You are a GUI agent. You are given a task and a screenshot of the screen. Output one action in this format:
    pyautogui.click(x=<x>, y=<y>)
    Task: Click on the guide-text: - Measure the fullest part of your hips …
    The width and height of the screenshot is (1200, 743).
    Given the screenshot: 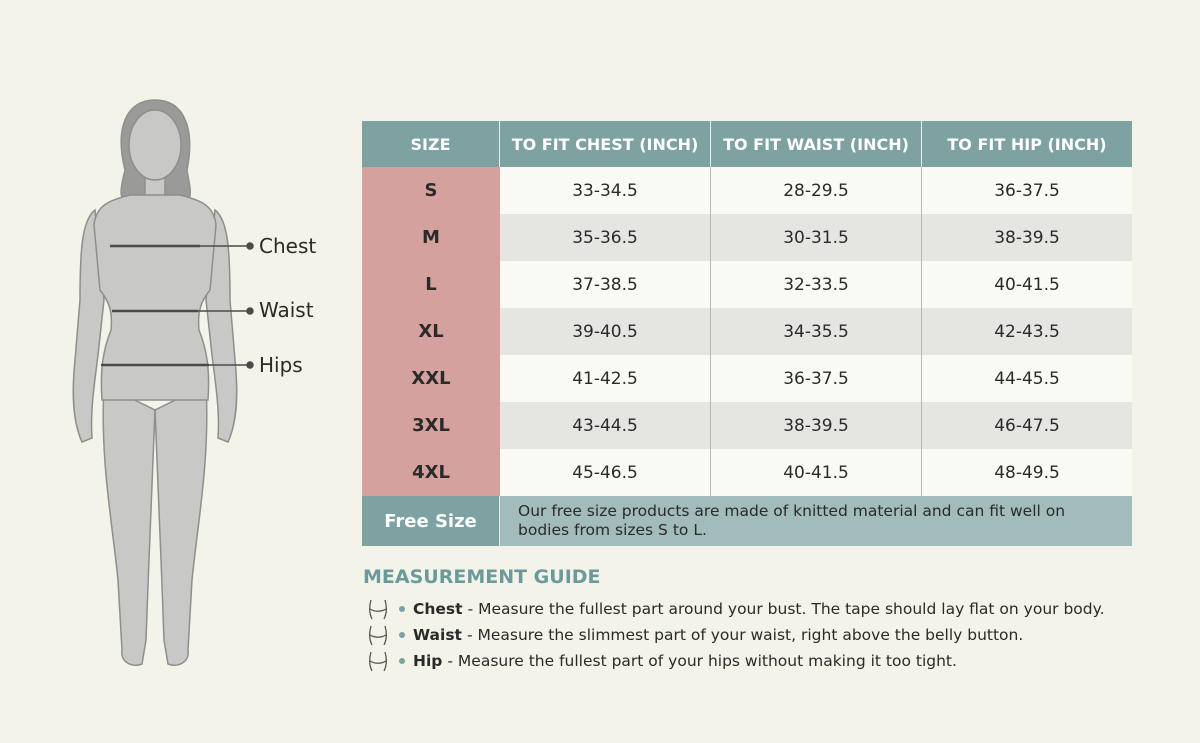 What is the action you would take?
    pyautogui.click(x=702, y=661)
    